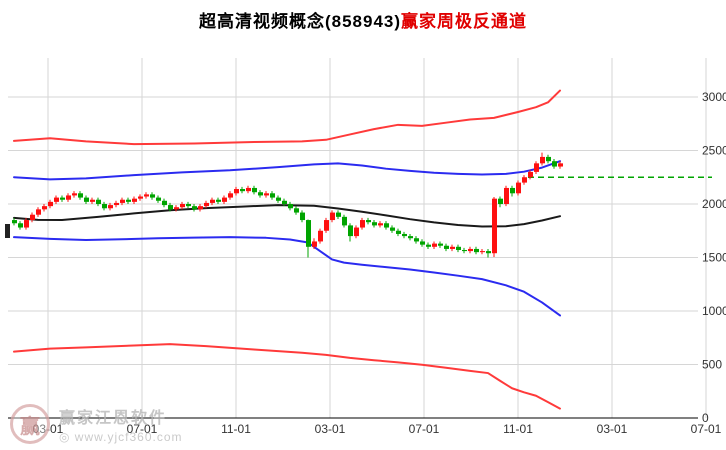  I want to click on y-axis-label: 0, so click(705, 418).